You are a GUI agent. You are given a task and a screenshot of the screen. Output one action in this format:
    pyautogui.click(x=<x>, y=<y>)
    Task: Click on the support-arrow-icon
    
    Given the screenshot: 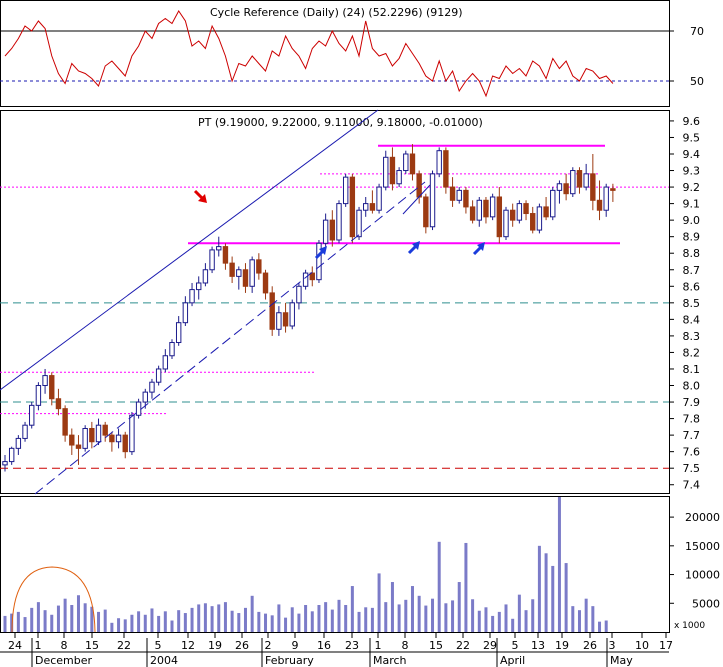 What is the action you would take?
    pyautogui.click(x=320, y=253)
    